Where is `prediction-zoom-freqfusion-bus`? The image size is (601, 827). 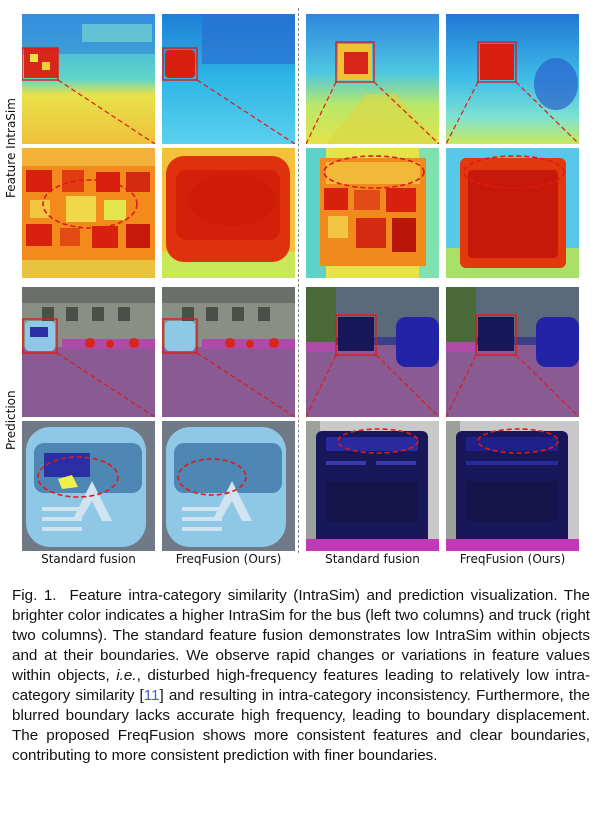
prediction-zoom-freqfusion-bus is located at coordinates (228, 486).